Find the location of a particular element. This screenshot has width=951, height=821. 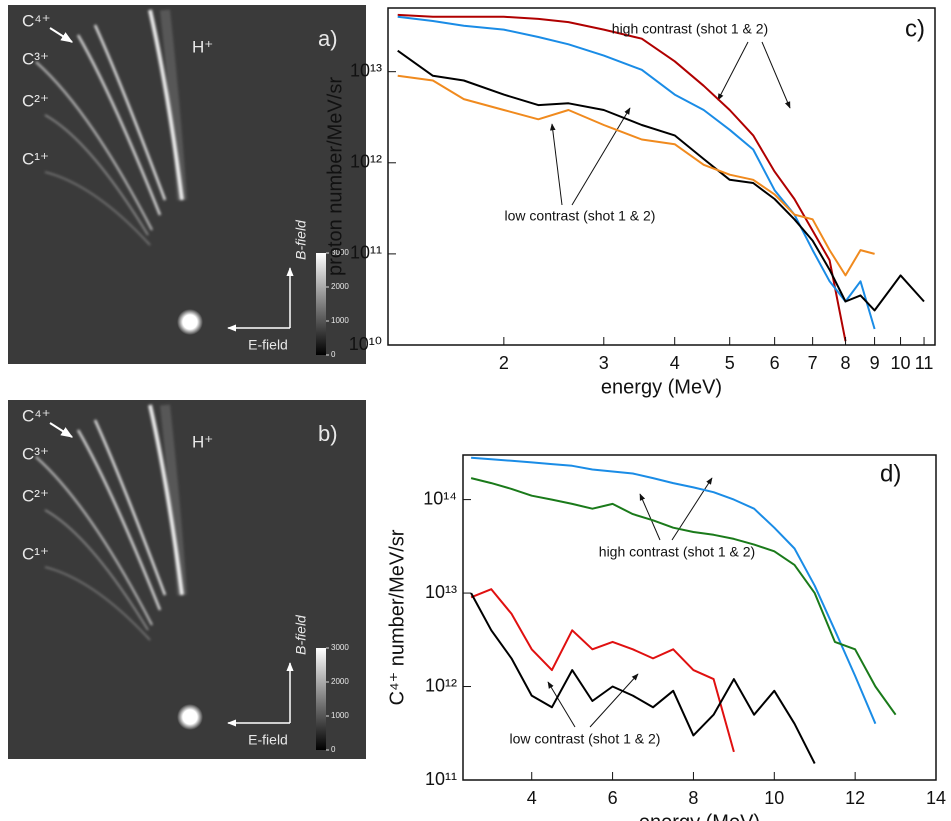

x-tick-label: 2 is located at coordinates (504, 363).